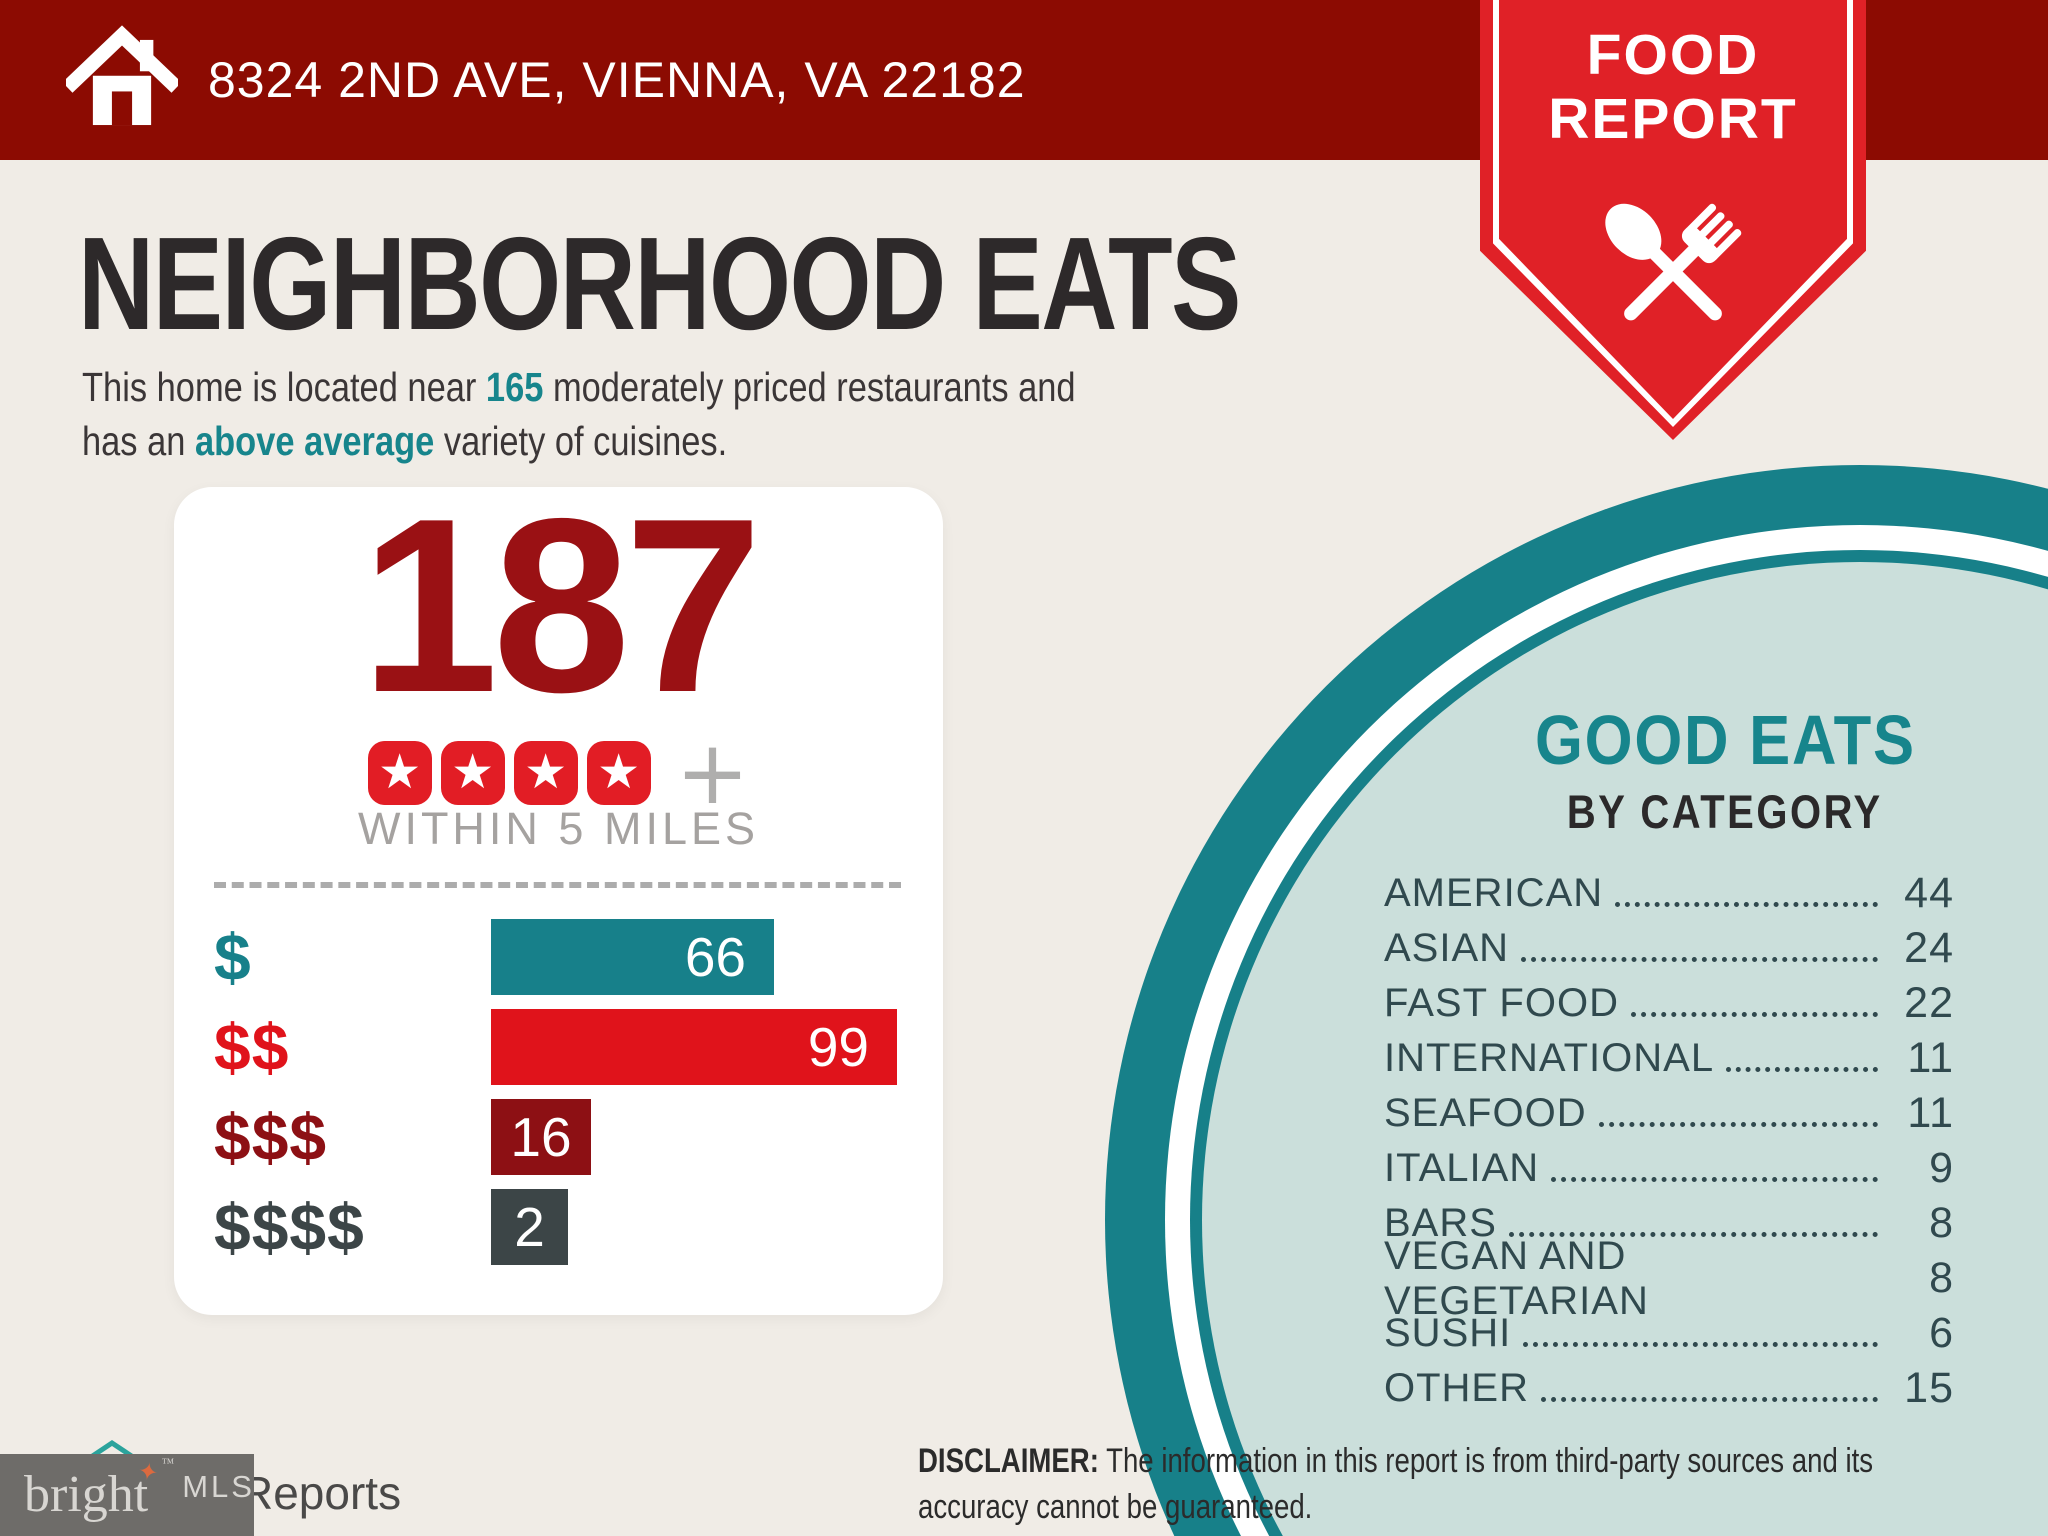  I want to click on category-label: ITALIAN, so click(1462, 1168).